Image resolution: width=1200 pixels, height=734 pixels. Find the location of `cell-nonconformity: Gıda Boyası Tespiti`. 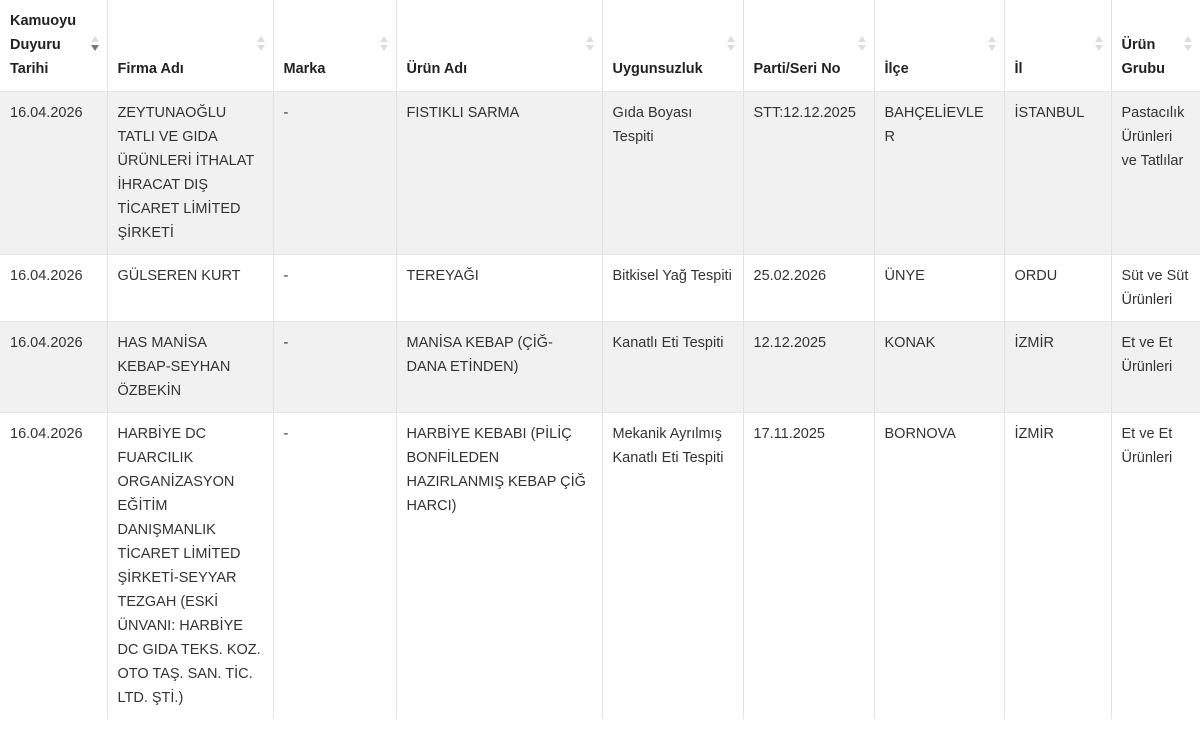

cell-nonconformity: Gıda Boyası Tespiti is located at coordinates (672, 173).